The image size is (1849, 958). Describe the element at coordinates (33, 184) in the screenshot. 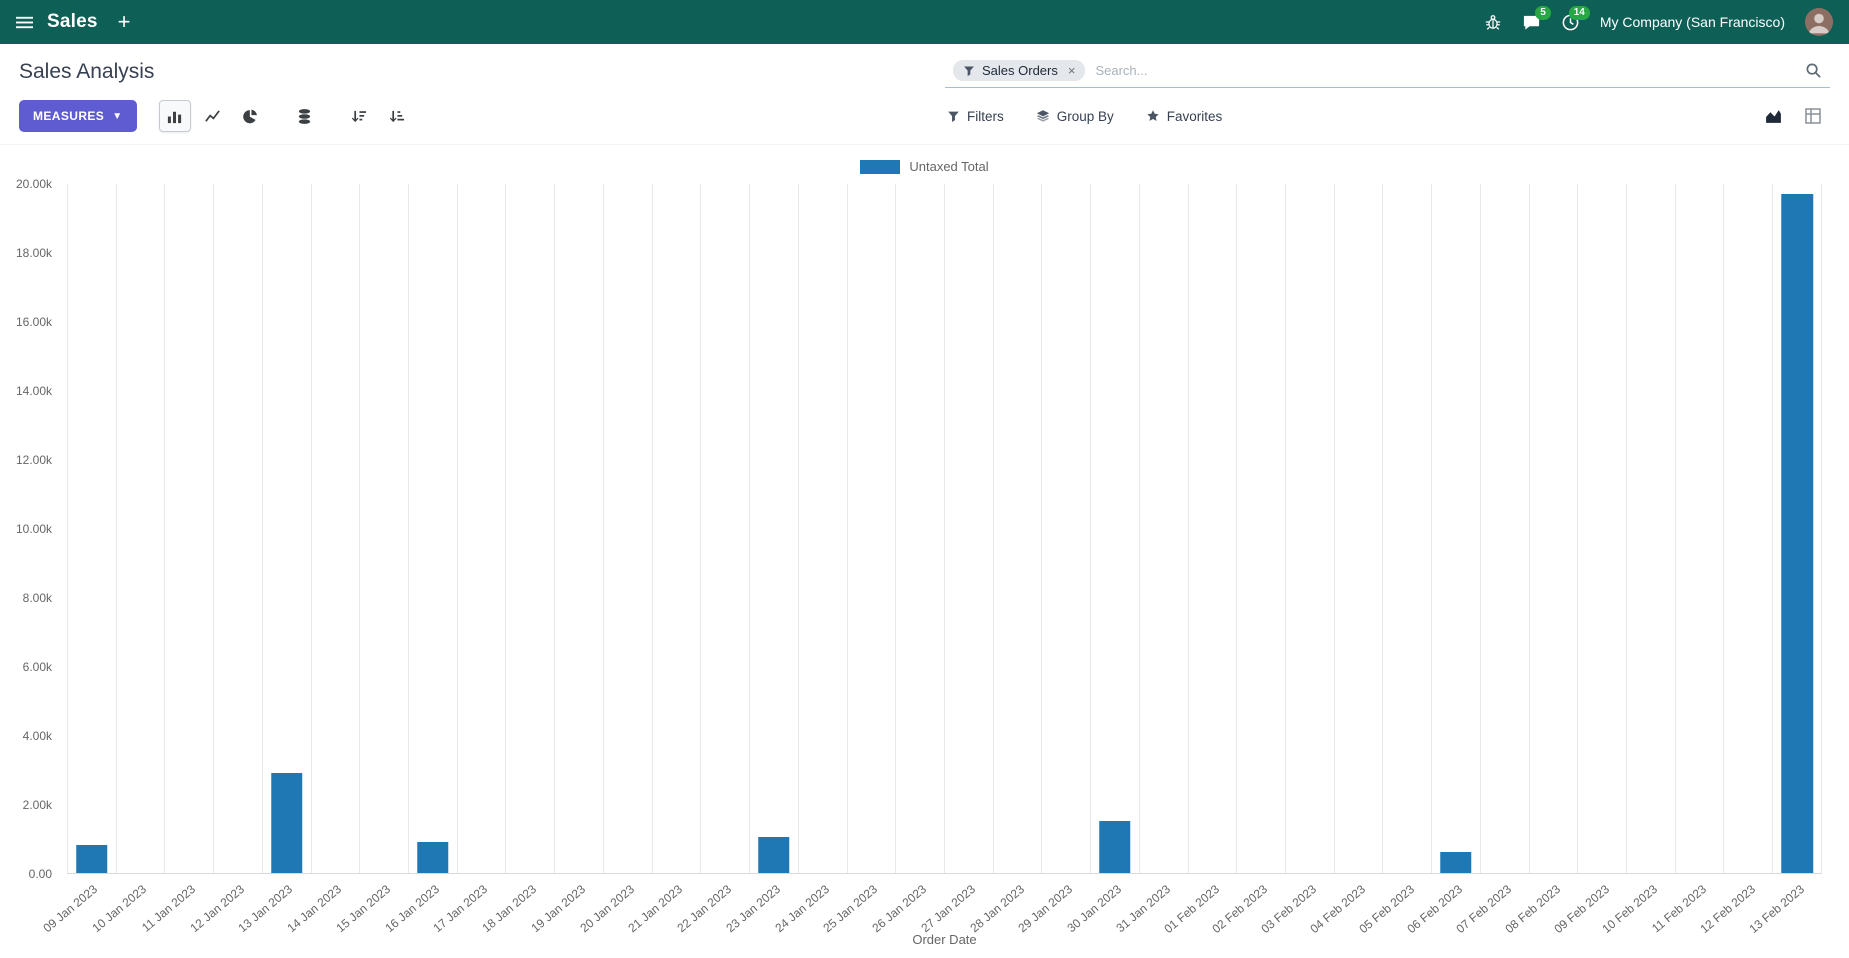

I see `y-tick-label: 20.00k` at that location.